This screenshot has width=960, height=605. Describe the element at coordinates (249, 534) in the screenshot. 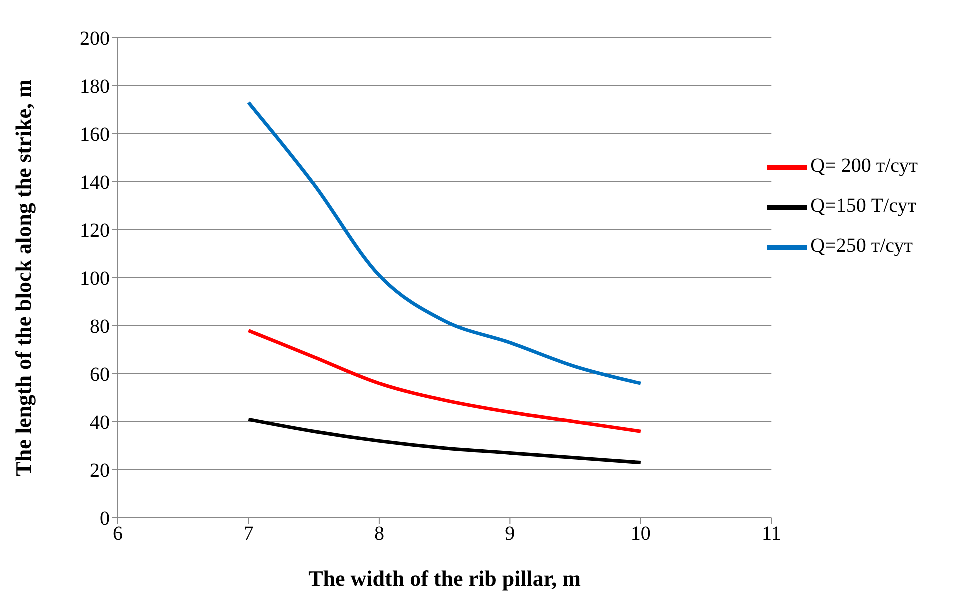

I see `x-tick-label: 7` at that location.